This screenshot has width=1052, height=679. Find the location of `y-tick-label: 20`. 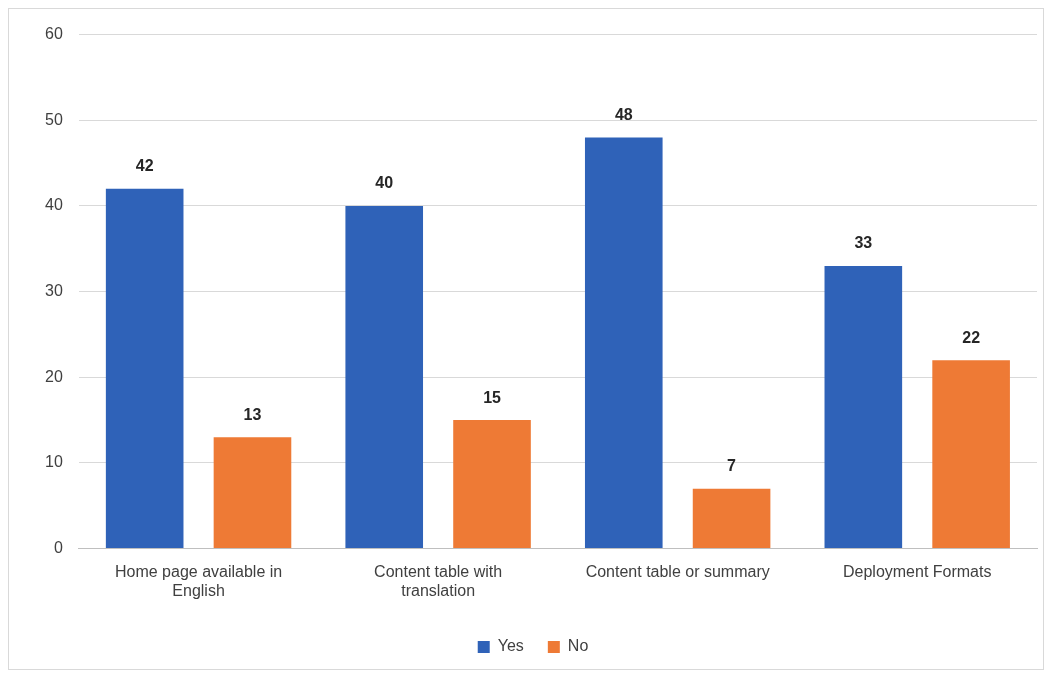

y-tick-label: 20 is located at coordinates (54, 376).